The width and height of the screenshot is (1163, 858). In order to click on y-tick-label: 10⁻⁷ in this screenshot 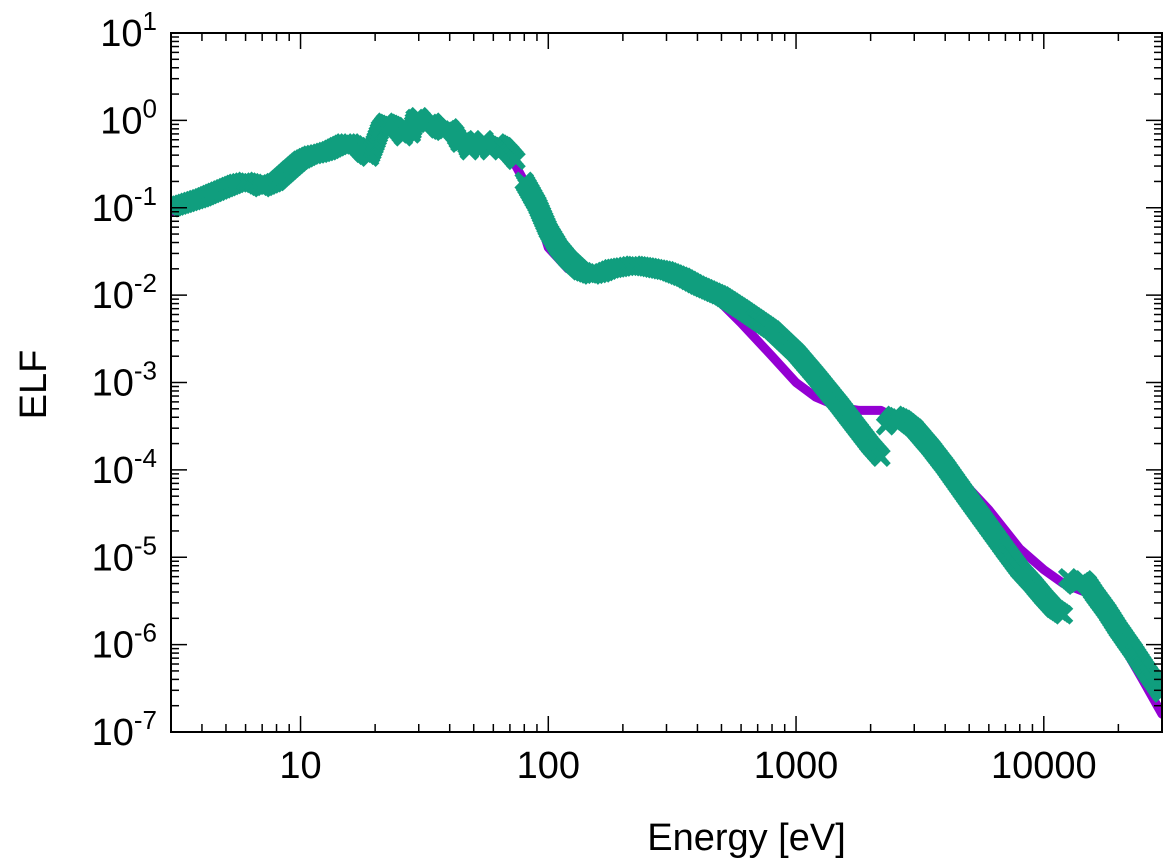, I will do `click(124, 729)`.